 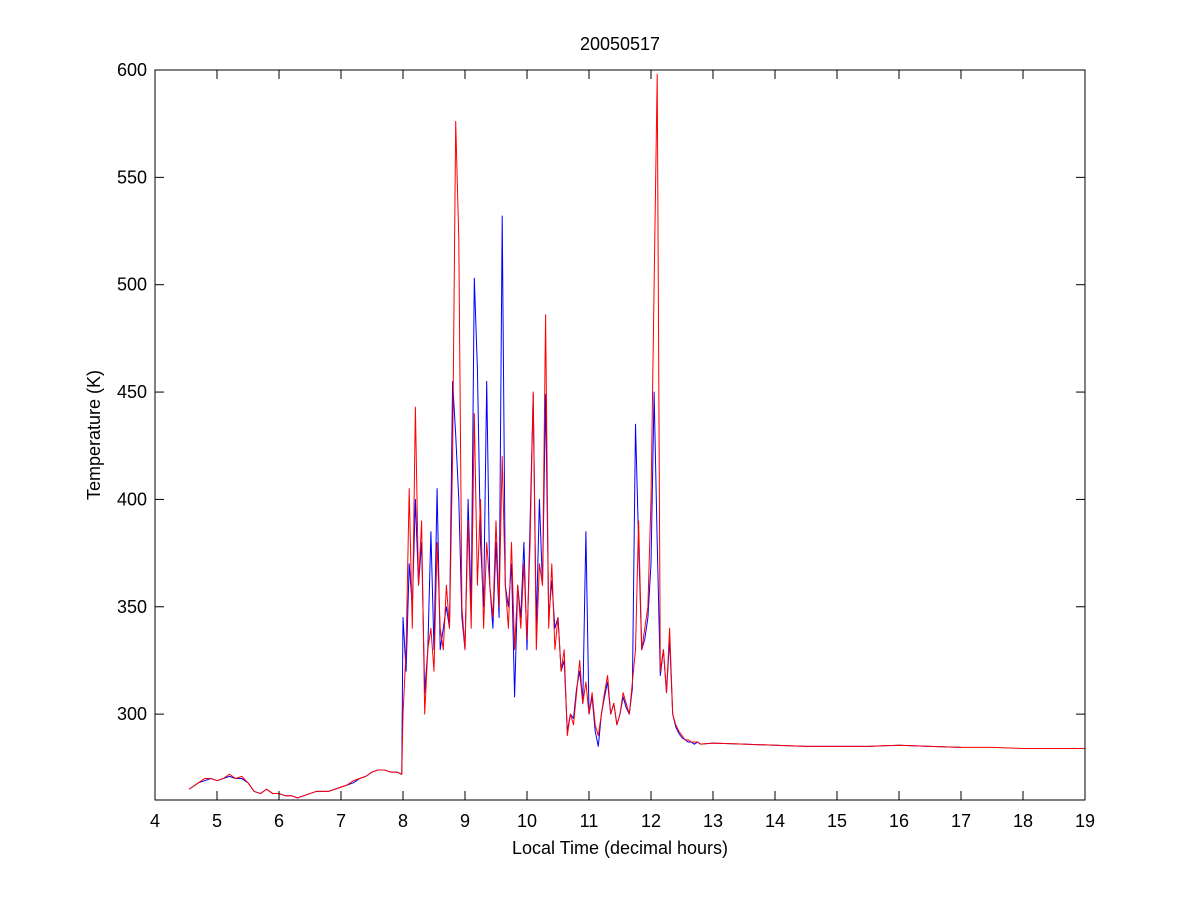 I want to click on x-tick-label: 16, so click(x=899, y=821).